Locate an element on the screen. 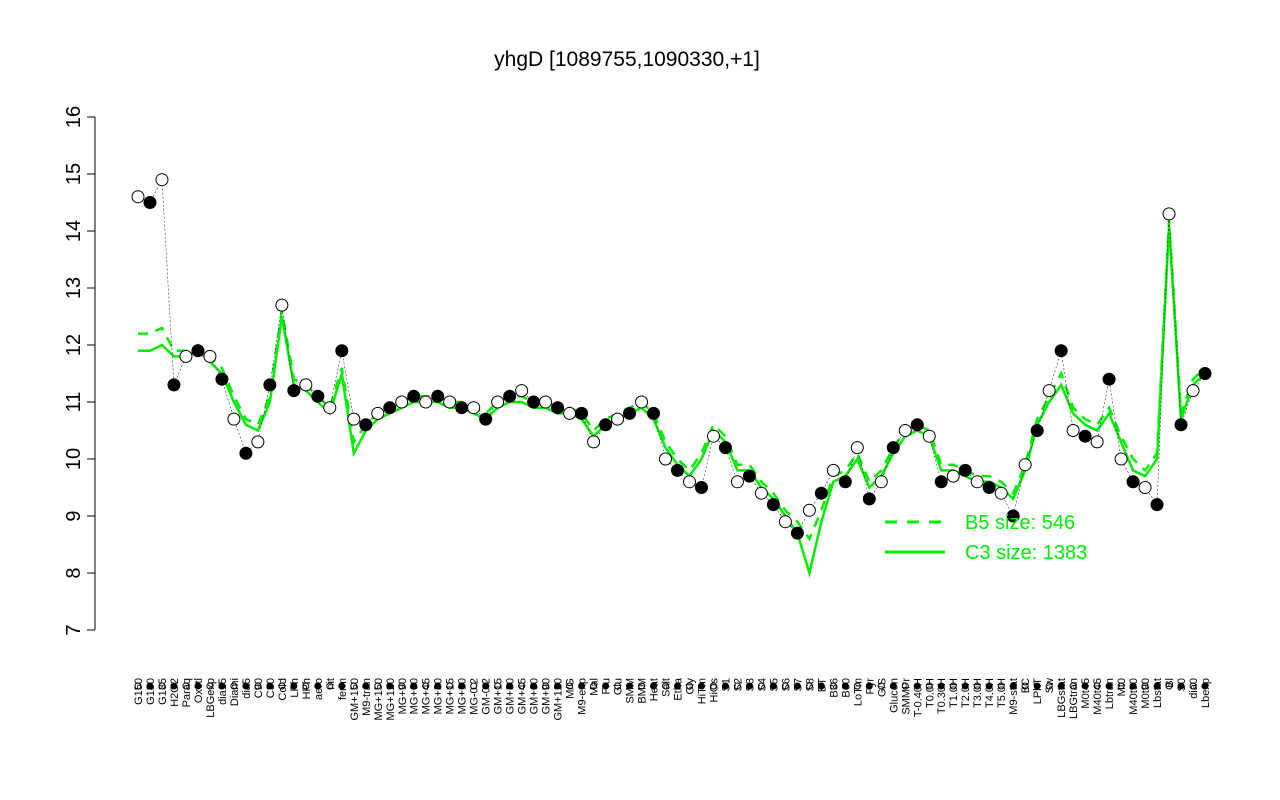 The height and width of the screenshot is (800, 1280). x-tick-label: GM+150 is located at coordinates (355, 699).